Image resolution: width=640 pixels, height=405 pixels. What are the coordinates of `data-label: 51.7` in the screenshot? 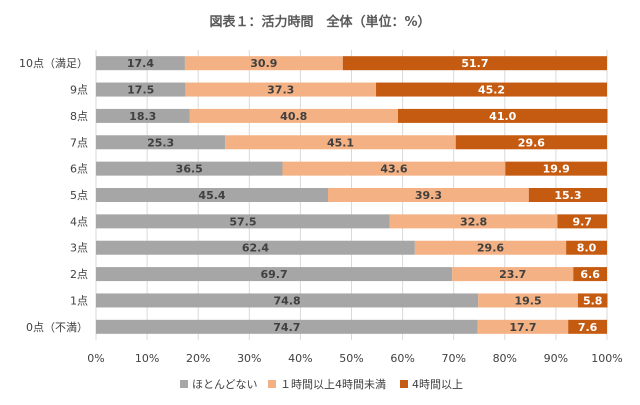 It's located at (474, 63).